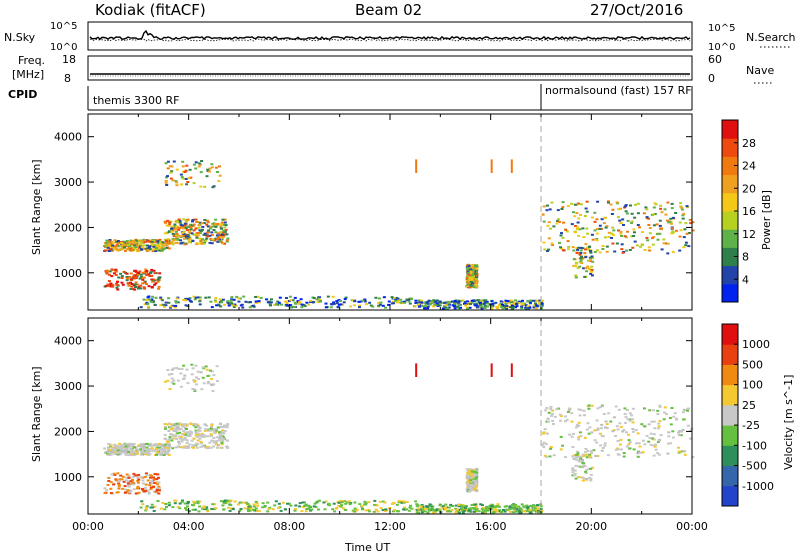 This screenshot has height=554, width=800. What do you see at coordinates (711, 78) in the screenshot?
I see `nave-tick-bottom: 0` at bounding box center [711, 78].